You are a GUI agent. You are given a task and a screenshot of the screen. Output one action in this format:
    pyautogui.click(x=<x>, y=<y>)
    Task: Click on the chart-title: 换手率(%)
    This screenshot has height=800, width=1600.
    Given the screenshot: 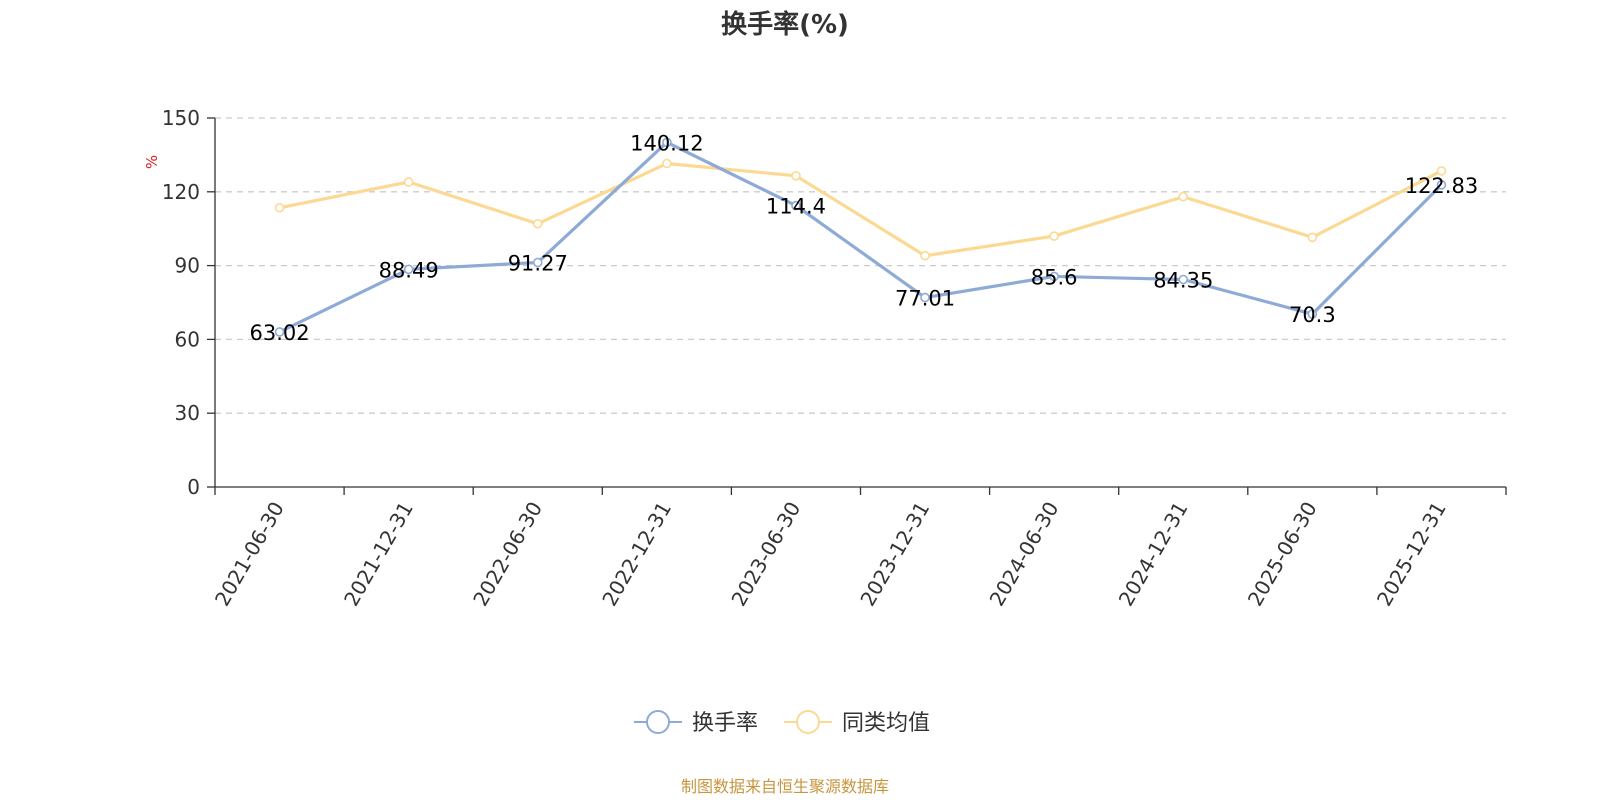 What is the action you would take?
    pyautogui.click(x=785, y=24)
    